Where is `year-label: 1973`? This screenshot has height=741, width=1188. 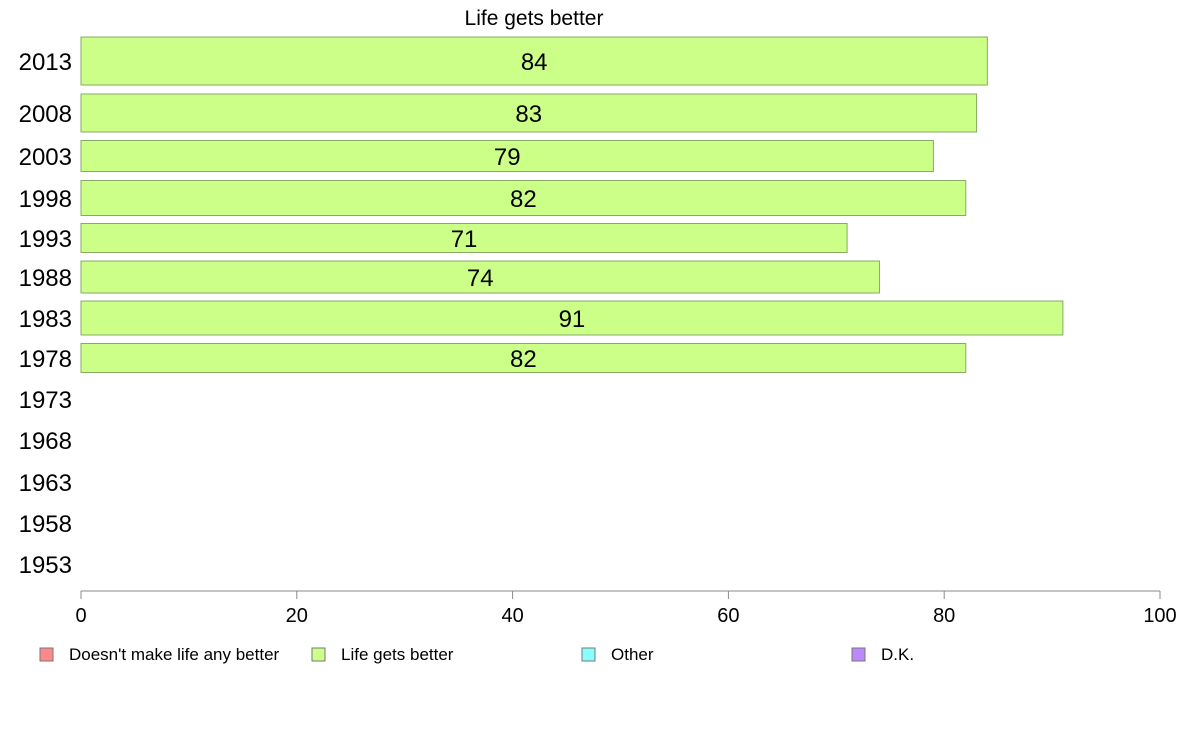 year-label: 1973 is located at coordinates (45, 400).